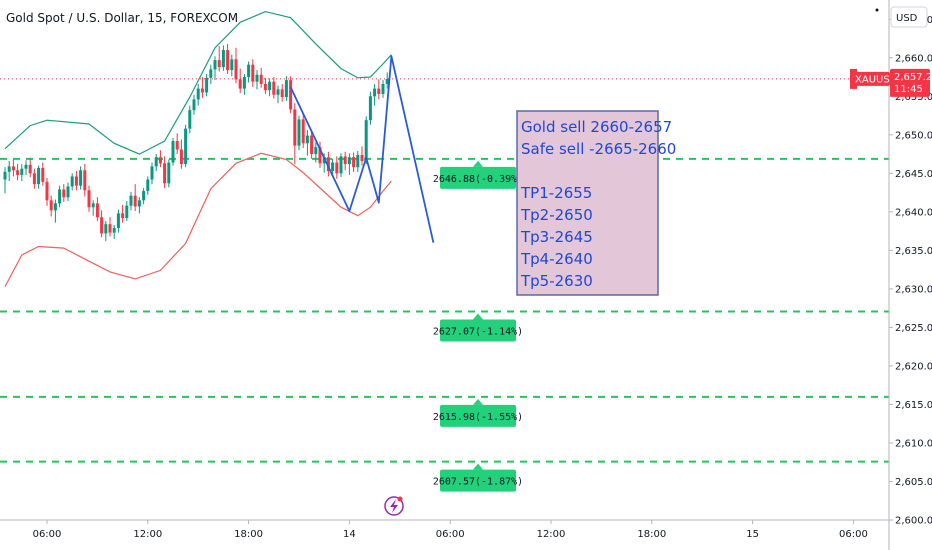  Describe the element at coordinates (147, 534) in the screenshot. I see `time-axis-label: 12:00` at that location.